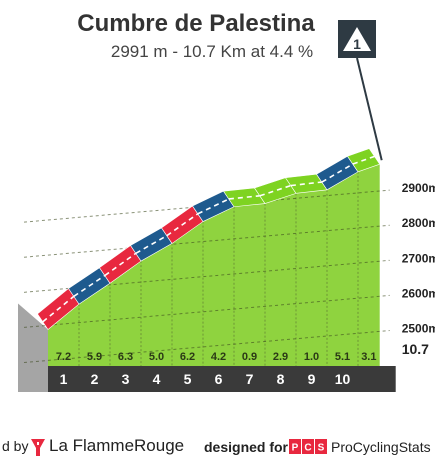 The image size is (435, 464). Describe the element at coordinates (418, 223) in the screenshot. I see `elevation-tick-label: 2800m` at that location.